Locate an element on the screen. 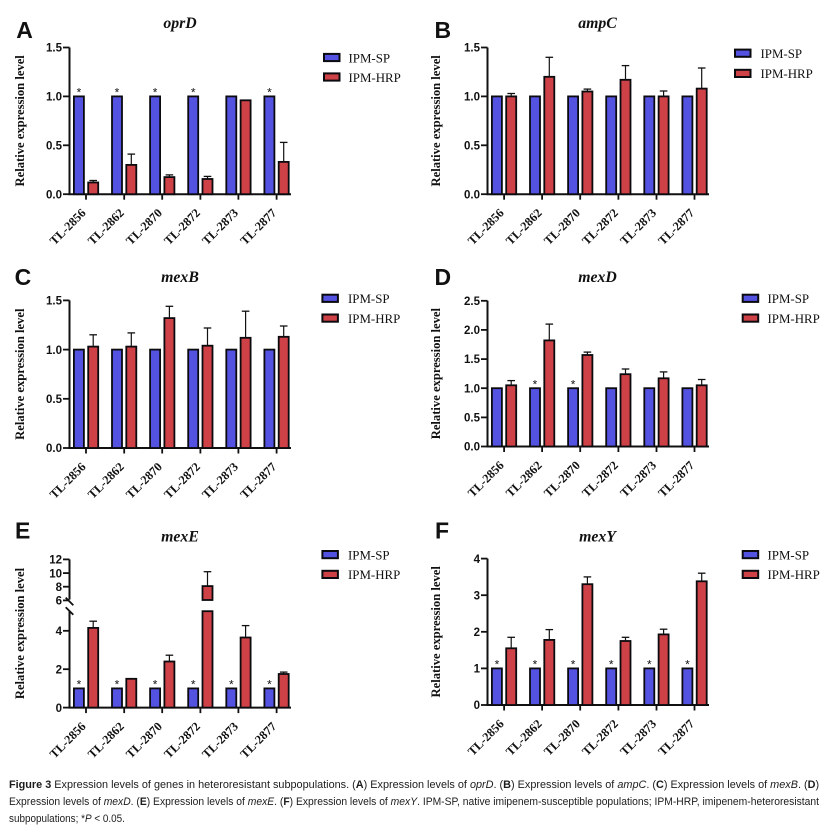 Image resolution: width=833 pixels, height=833 pixels. svg-text: mexE is located at coordinates (180, 537).